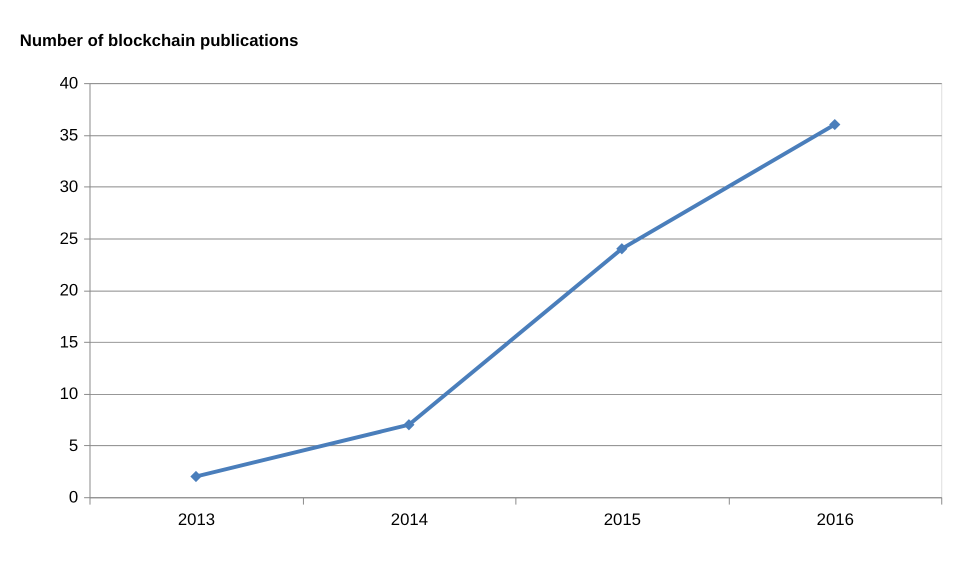 The image size is (956, 580). What do you see at coordinates (69, 83) in the screenshot?
I see `y-tick-label: 40` at bounding box center [69, 83].